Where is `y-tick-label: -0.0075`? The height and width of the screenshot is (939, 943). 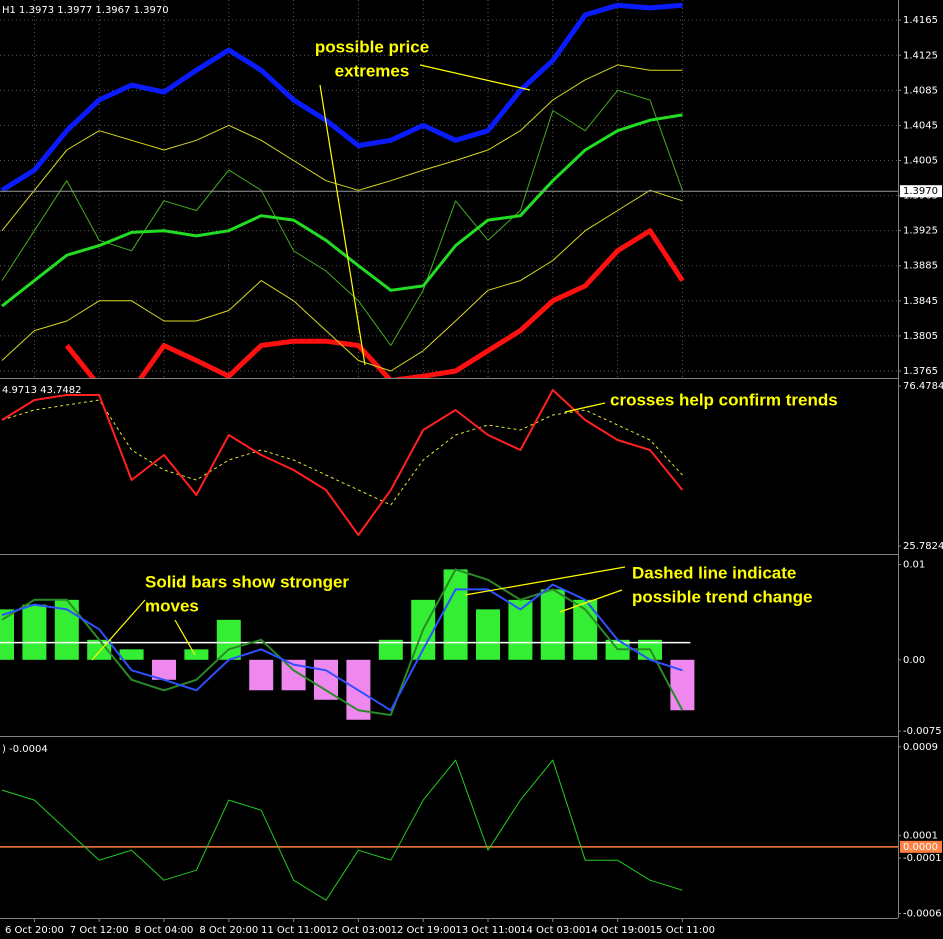 y-tick-label: -0.0075 is located at coordinates (922, 731).